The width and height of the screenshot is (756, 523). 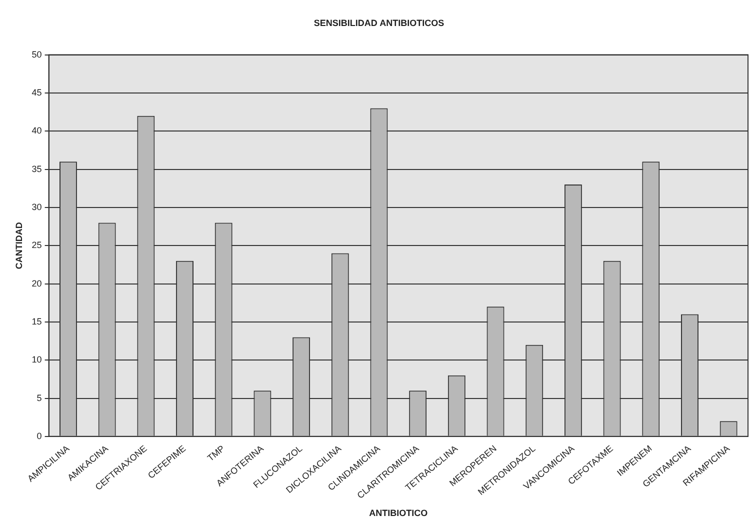 I want to click on y-tick-label: 5, so click(x=39, y=397).